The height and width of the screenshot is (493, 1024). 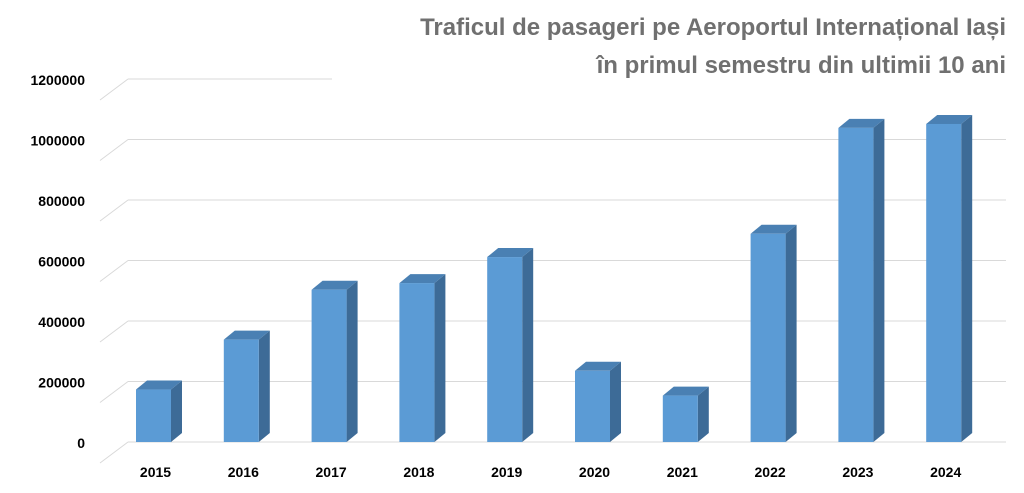 What do you see at coordinates (61, 322) in the screenshot?
I see `y-tick-label: 400000` at bounding box center [61, 322].